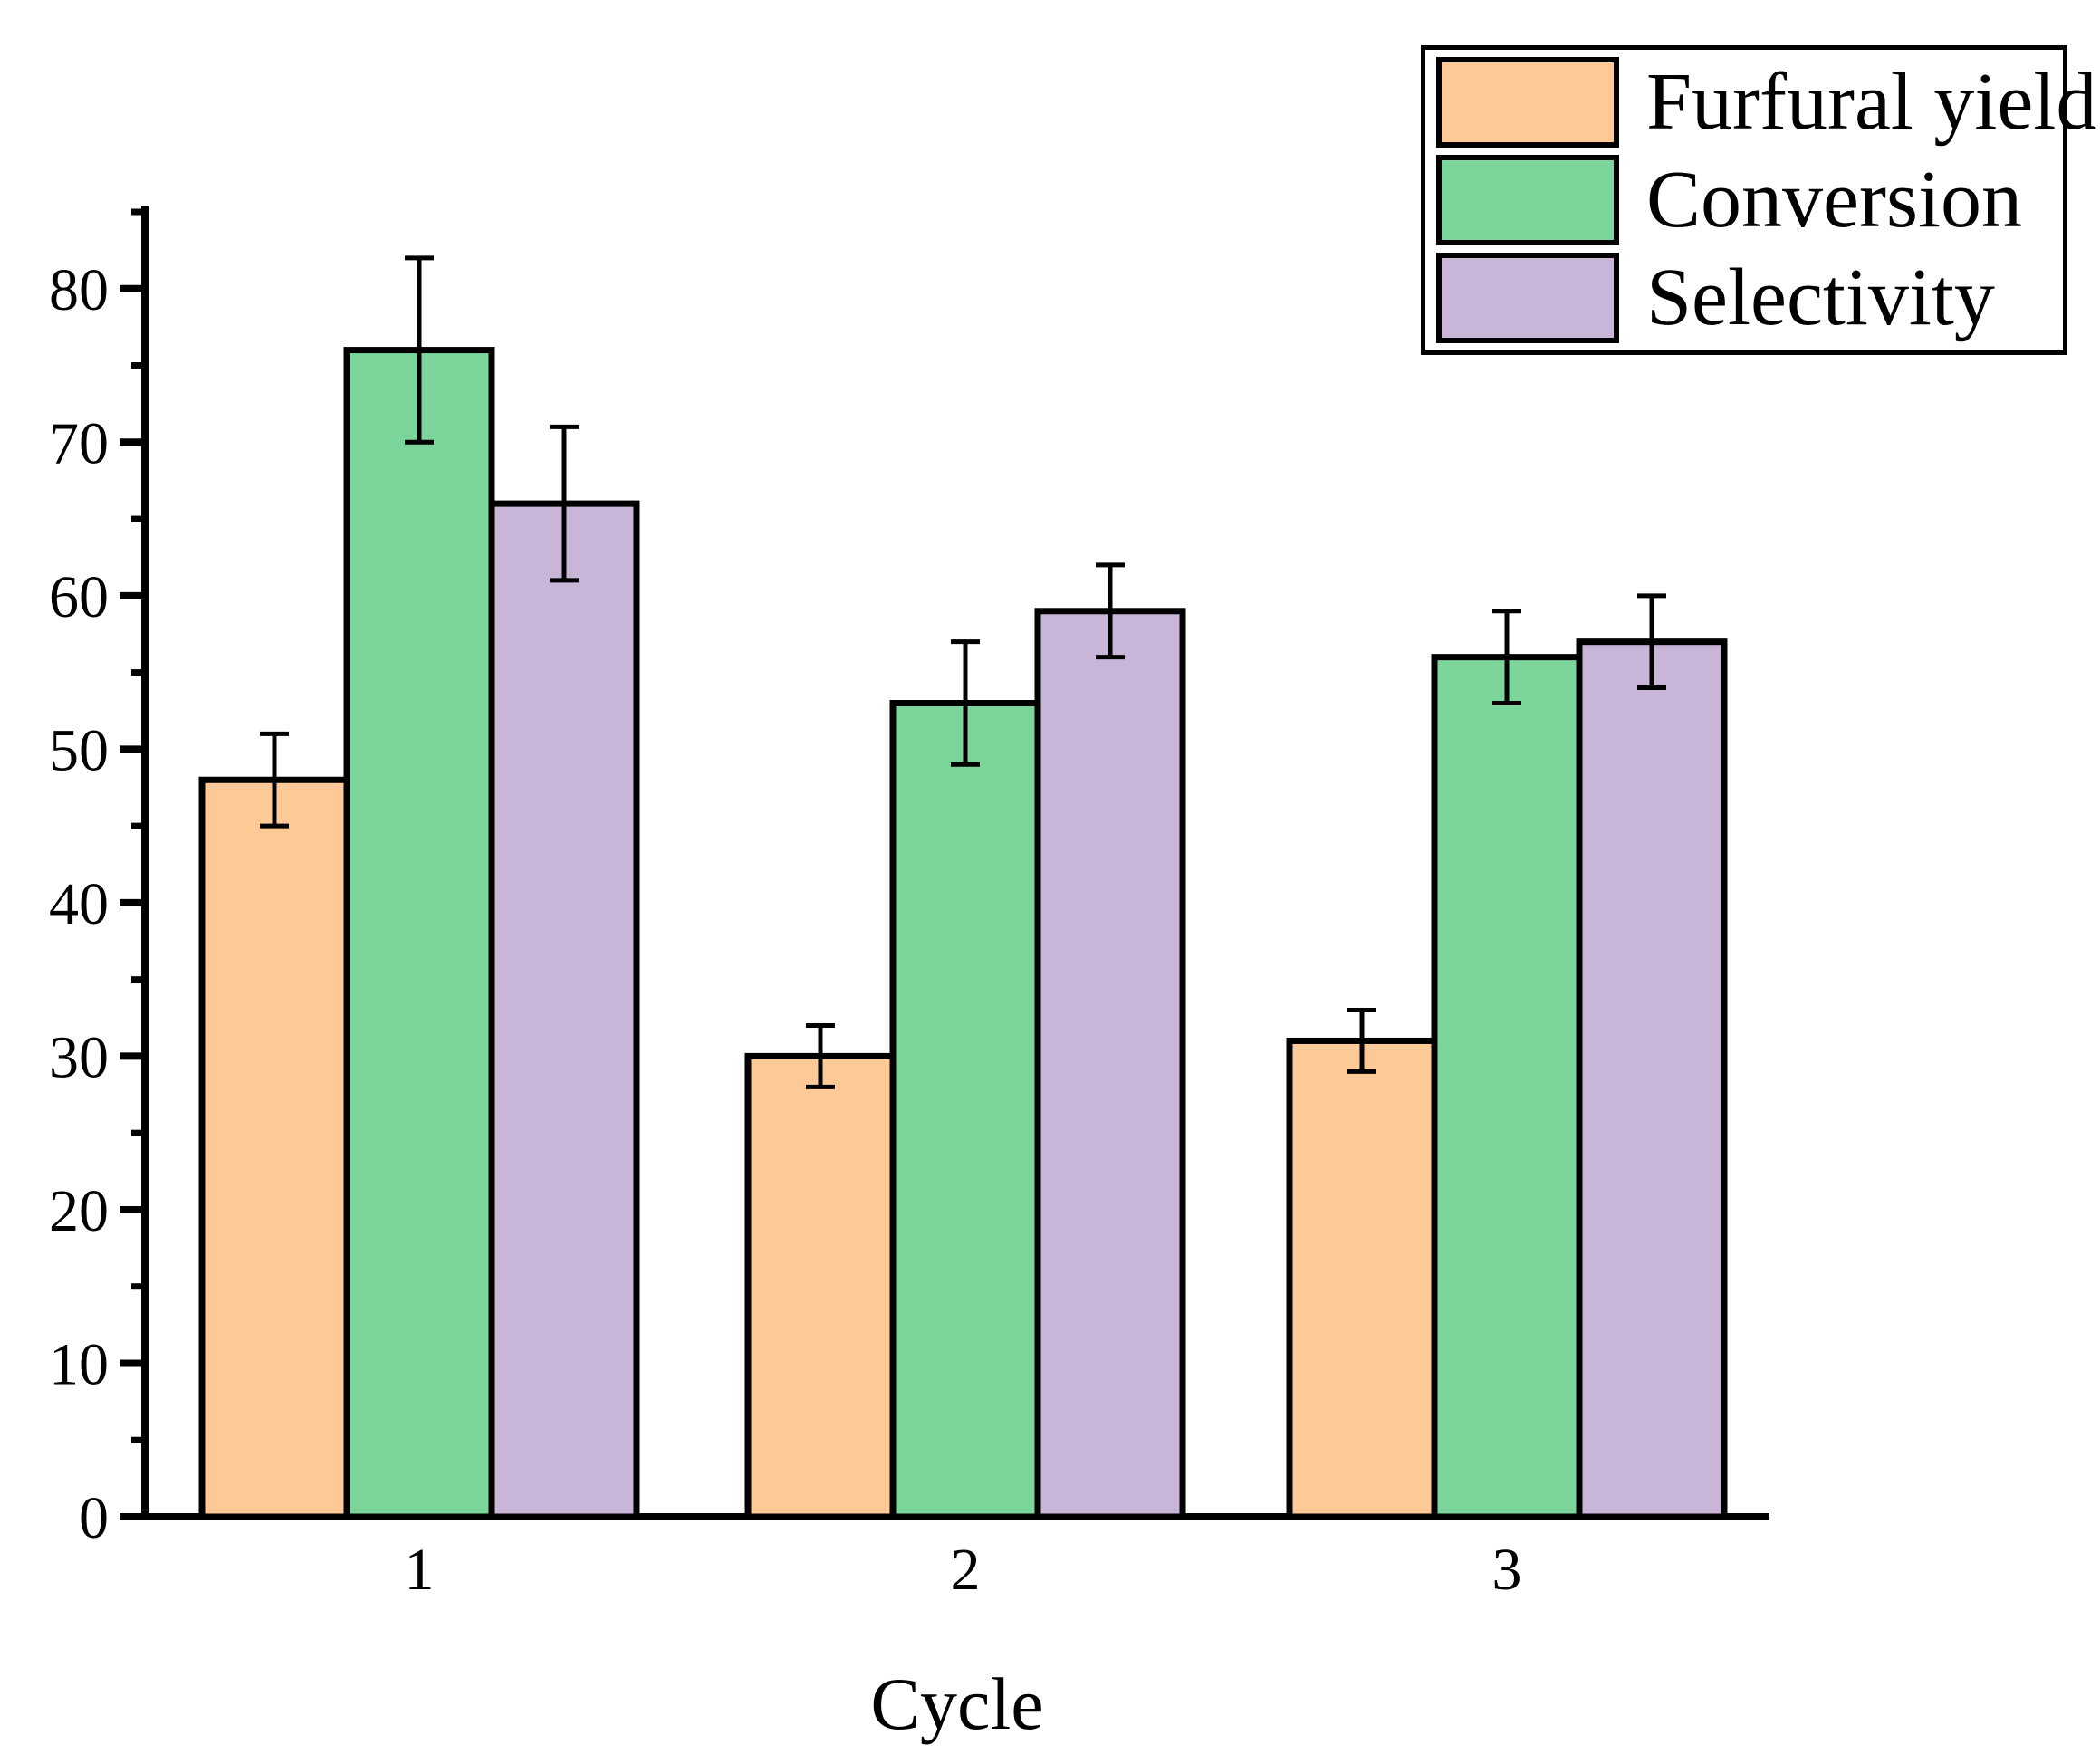 The height and width of the screenshot is (1764, 2100). What do you see at coordinates (1834, 200) in the screenshot?
I see `legend-label-conversion: Conversion` at bounding box center [1834, 200].